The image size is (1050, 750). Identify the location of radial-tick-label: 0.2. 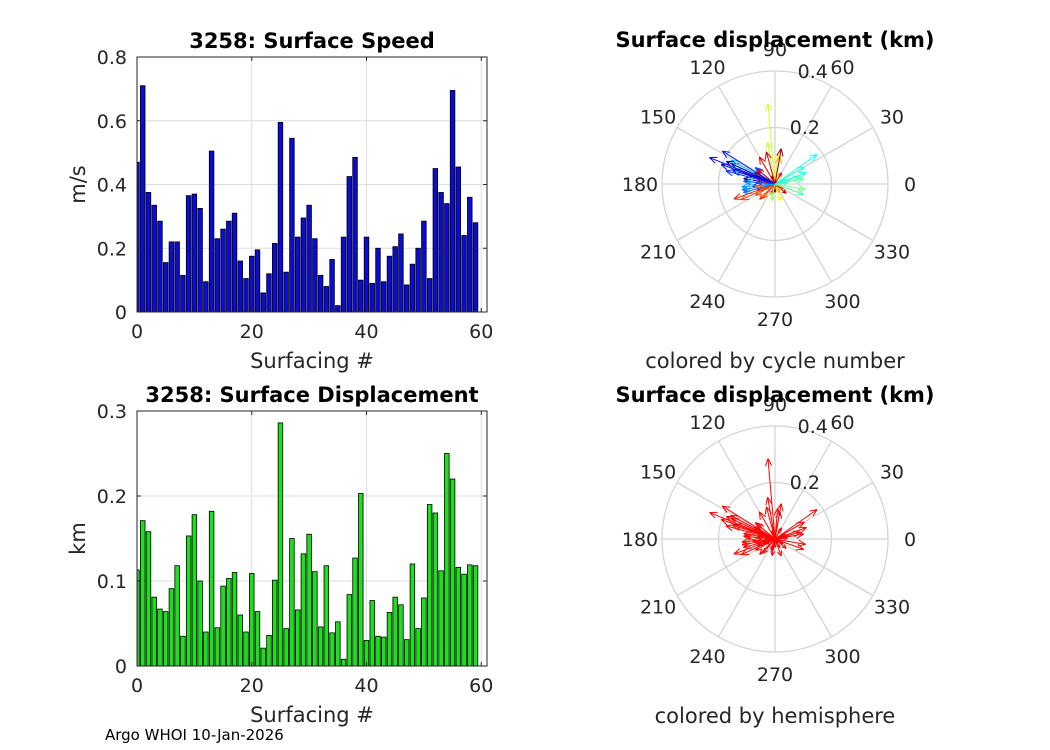
(805, 483).